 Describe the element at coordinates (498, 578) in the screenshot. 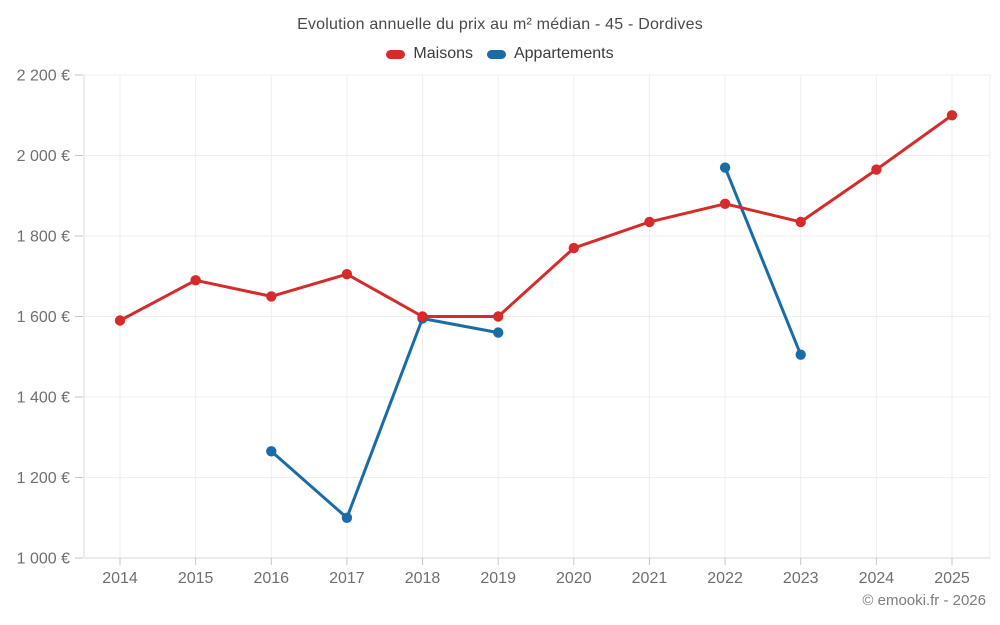

I see `x-tick-label: 2019` at that location.